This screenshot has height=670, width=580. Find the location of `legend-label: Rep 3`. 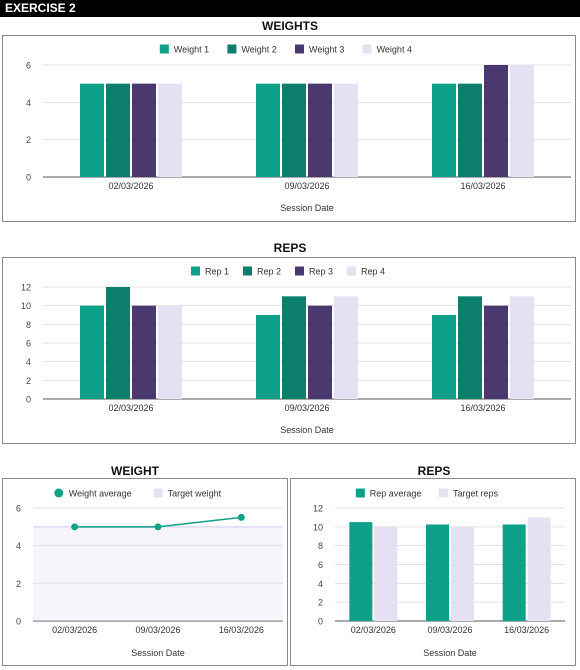

legend-label: Rep 3 is located at coordinates (321, 272).